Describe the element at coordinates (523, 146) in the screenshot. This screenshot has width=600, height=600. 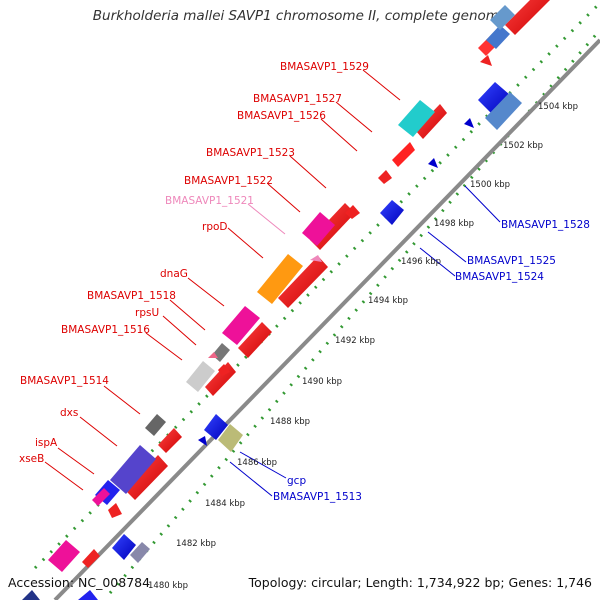
I see `tick-label-1502: 1502 kbp` at that location.